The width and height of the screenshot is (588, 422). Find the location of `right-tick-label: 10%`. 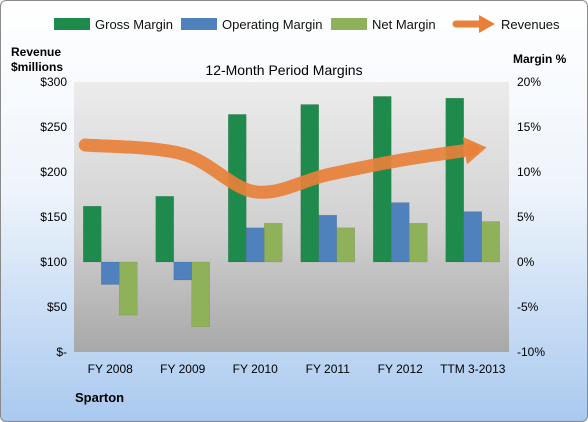

right-tick-label: 10% is located at coordinates (529, 172).